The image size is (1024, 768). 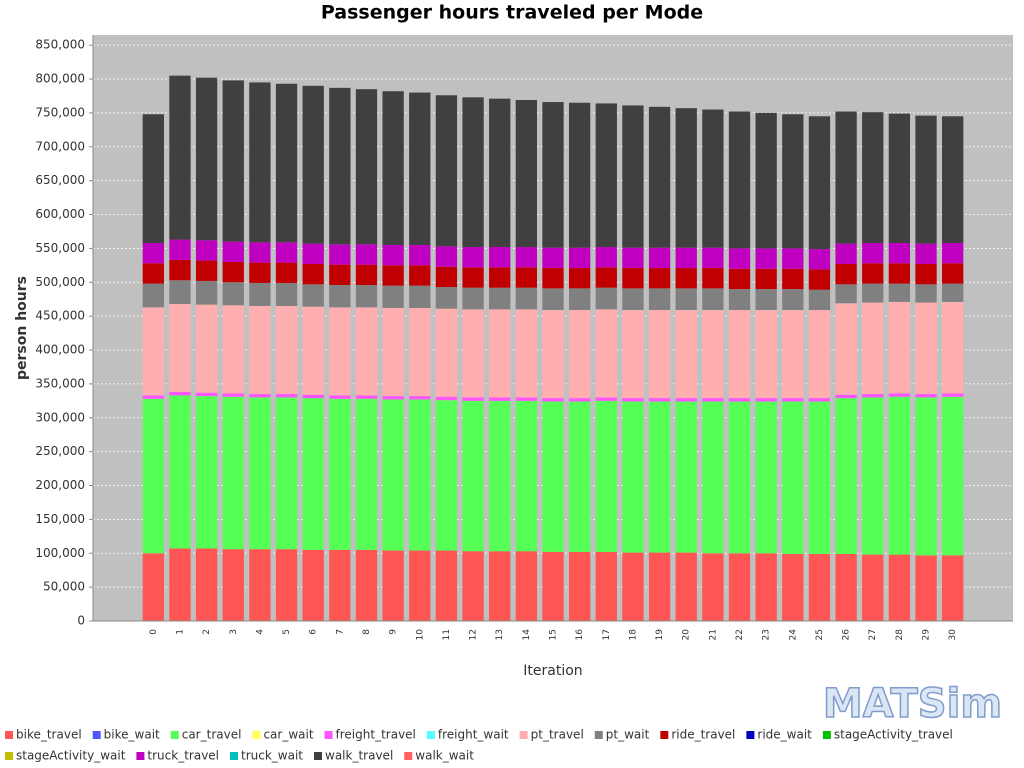 What do you see at coordinates (687, 635) in the screenshot?
I see `x-tick-label: 20` at bounding box center [687, 635].